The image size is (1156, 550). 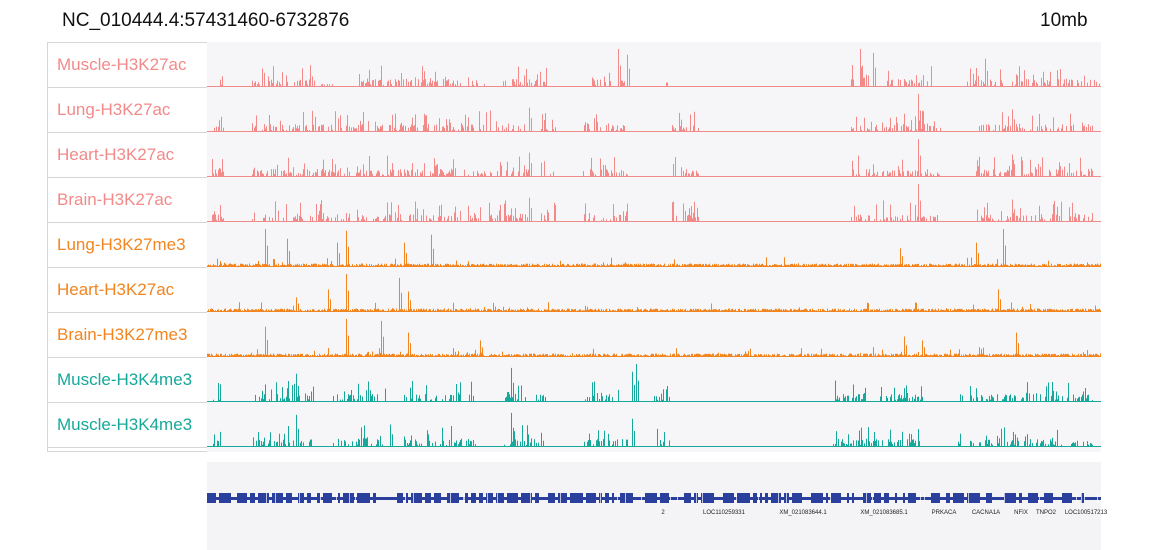 What do you see at coordinates (1046, 513) in the screenshot?
I see `gene-label: TNPO2` at bounding box center [1046, 513].